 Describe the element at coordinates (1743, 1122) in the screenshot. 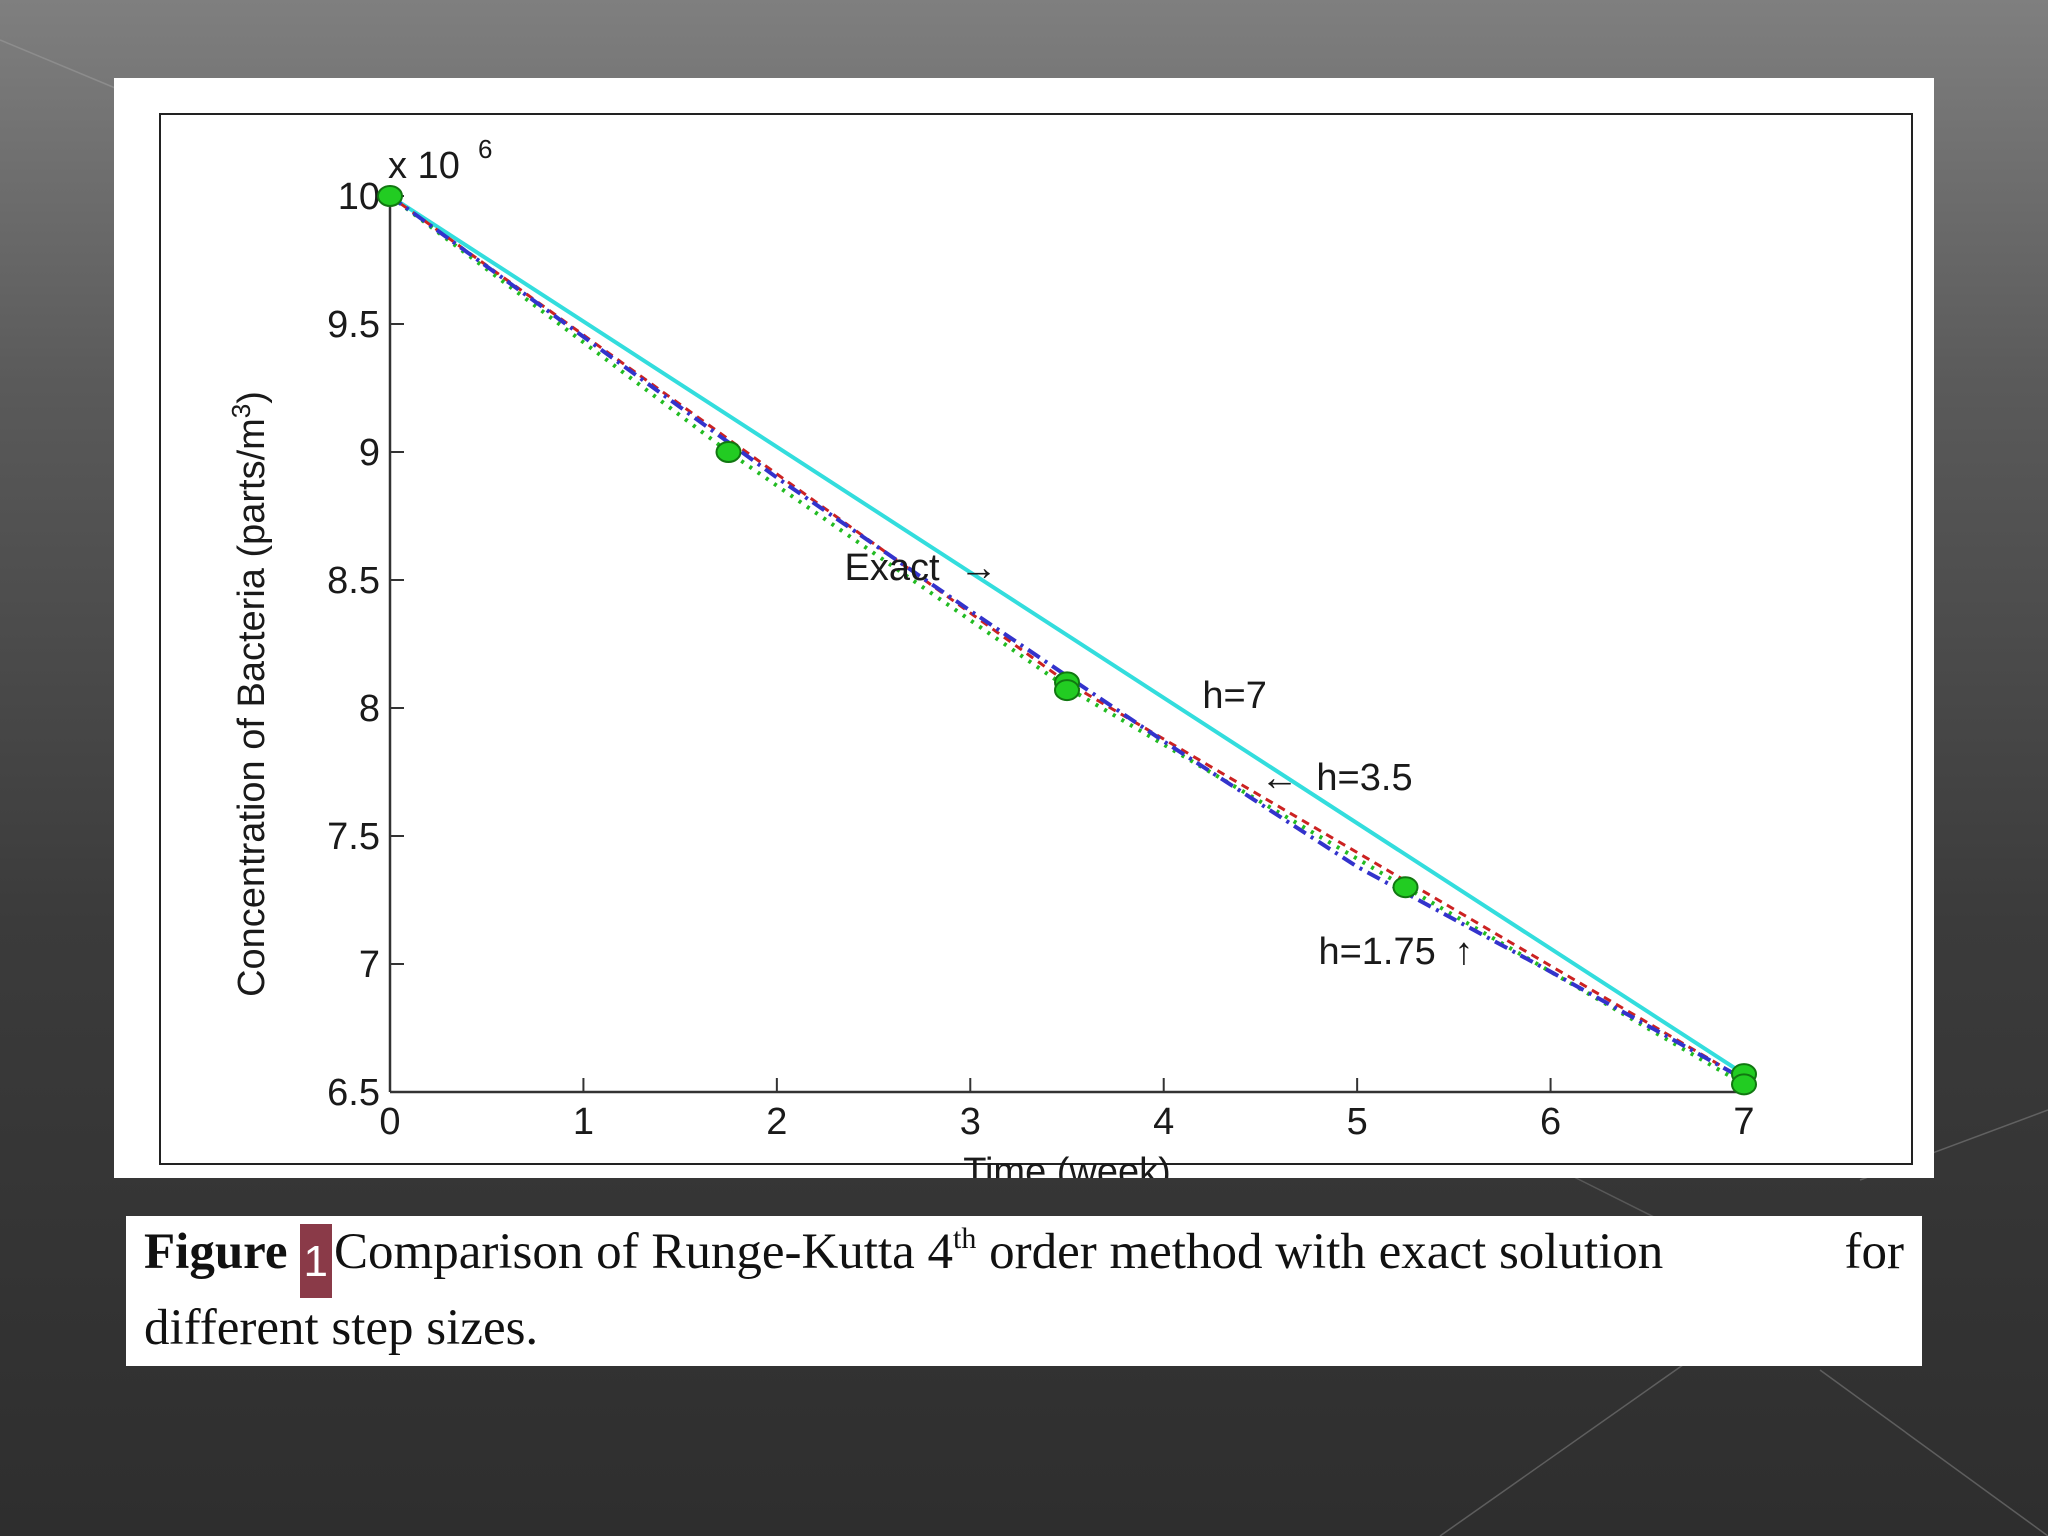

I see `x-tick-label: 7` at that location.